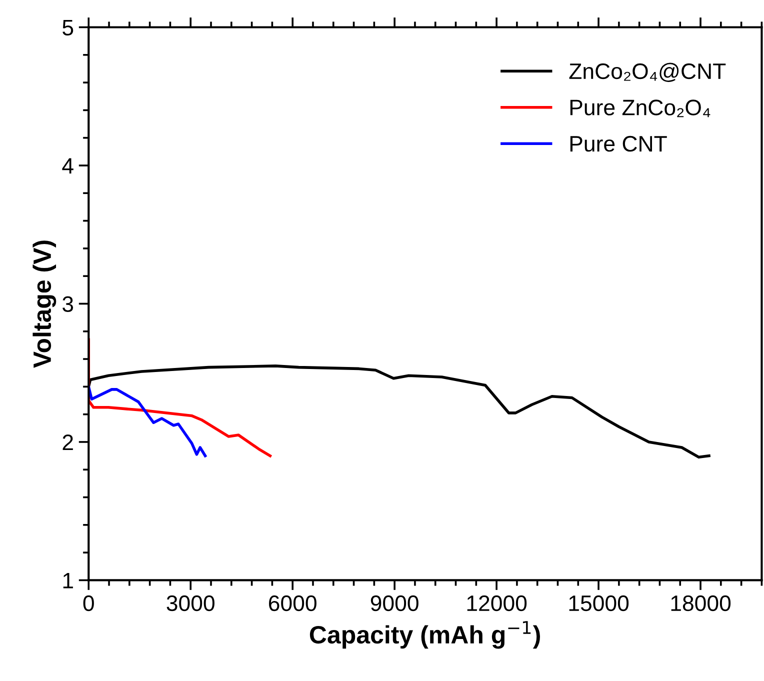  Describe the element at coordinates (292, 603) in the screenshot. I see `x-tick-label: 6000` at that location.